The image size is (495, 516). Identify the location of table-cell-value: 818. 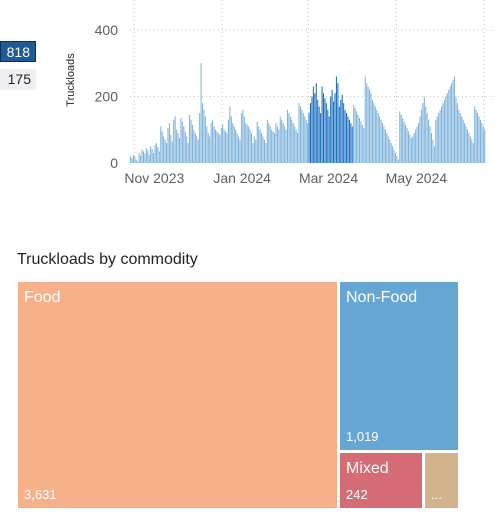
(18, 51).